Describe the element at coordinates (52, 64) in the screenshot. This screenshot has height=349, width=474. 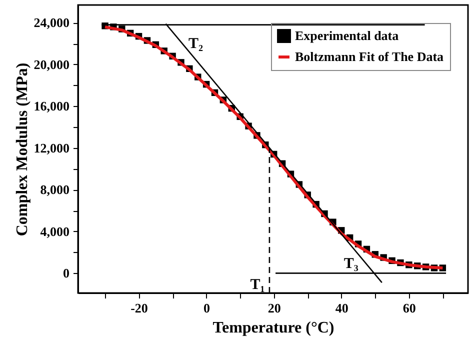
I see `y-tick-label: 20,000` at that location.